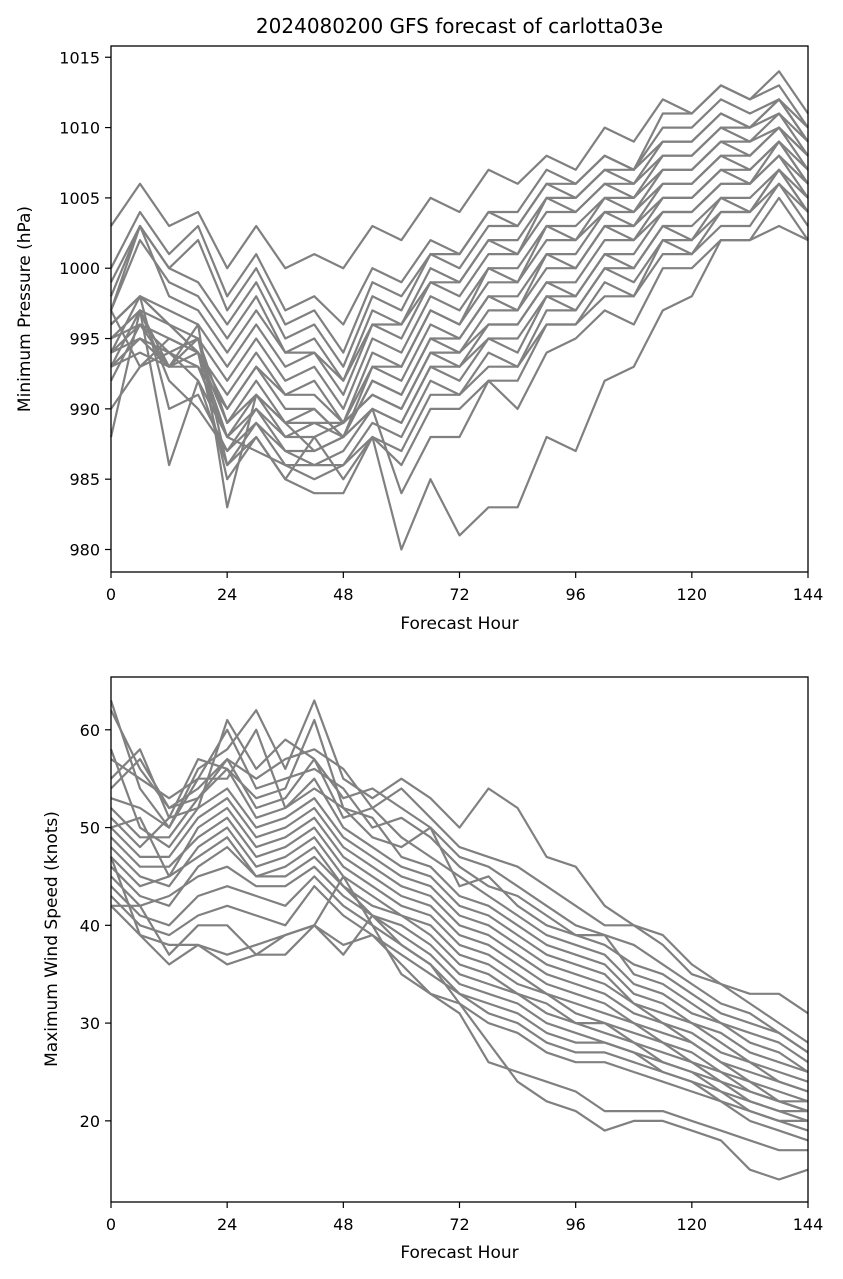 This screenshot has height=1279, width=843. I want to click on pressure-x-tick-label: 48, so click(343, 594).